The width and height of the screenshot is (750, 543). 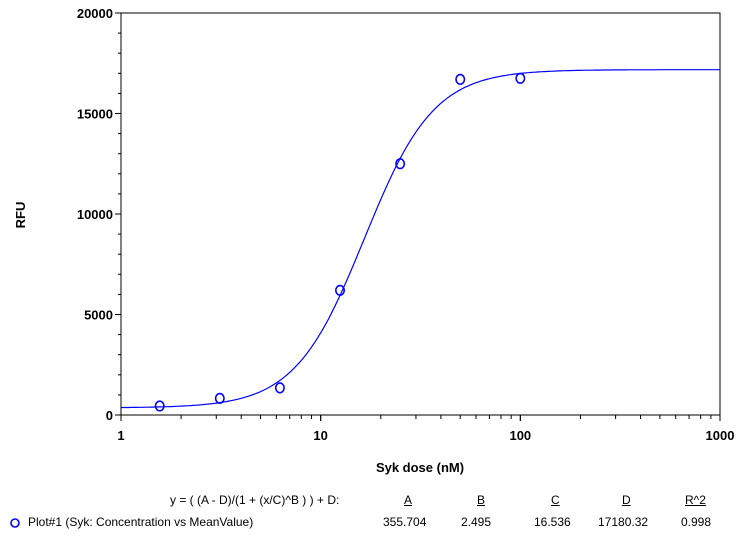 I want to click on y-tick-label: 10000, so click(x=95, y=214).